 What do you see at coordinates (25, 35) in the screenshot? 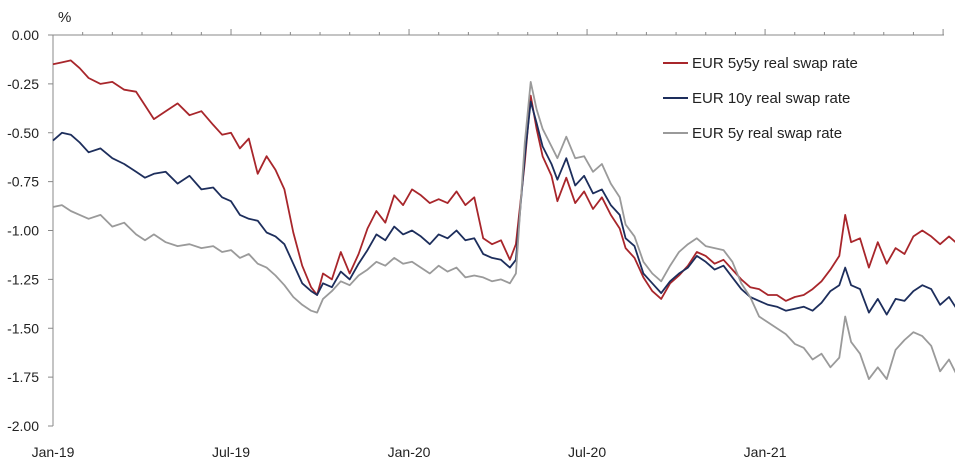
I see `y-tick-label: 0.00` at bounding box center [25, 35].